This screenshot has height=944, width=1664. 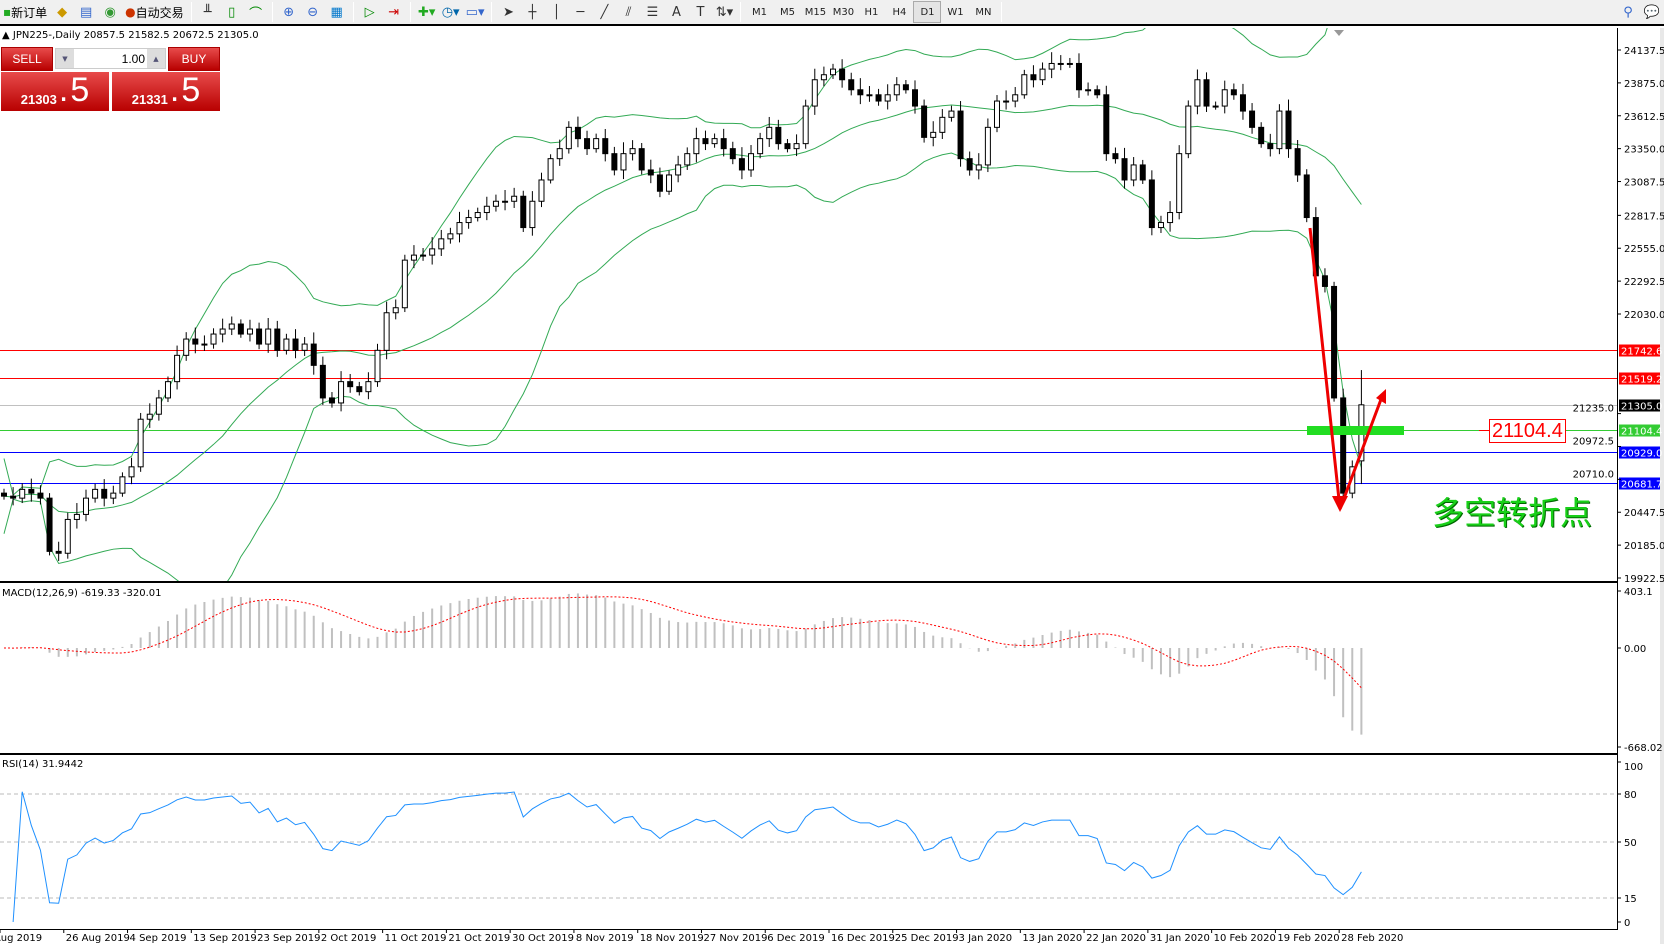 What do you see at coordinates (604, 12) in the screenshot?
I see `trendline-icon: ╱` at bounding box center [604, 12].